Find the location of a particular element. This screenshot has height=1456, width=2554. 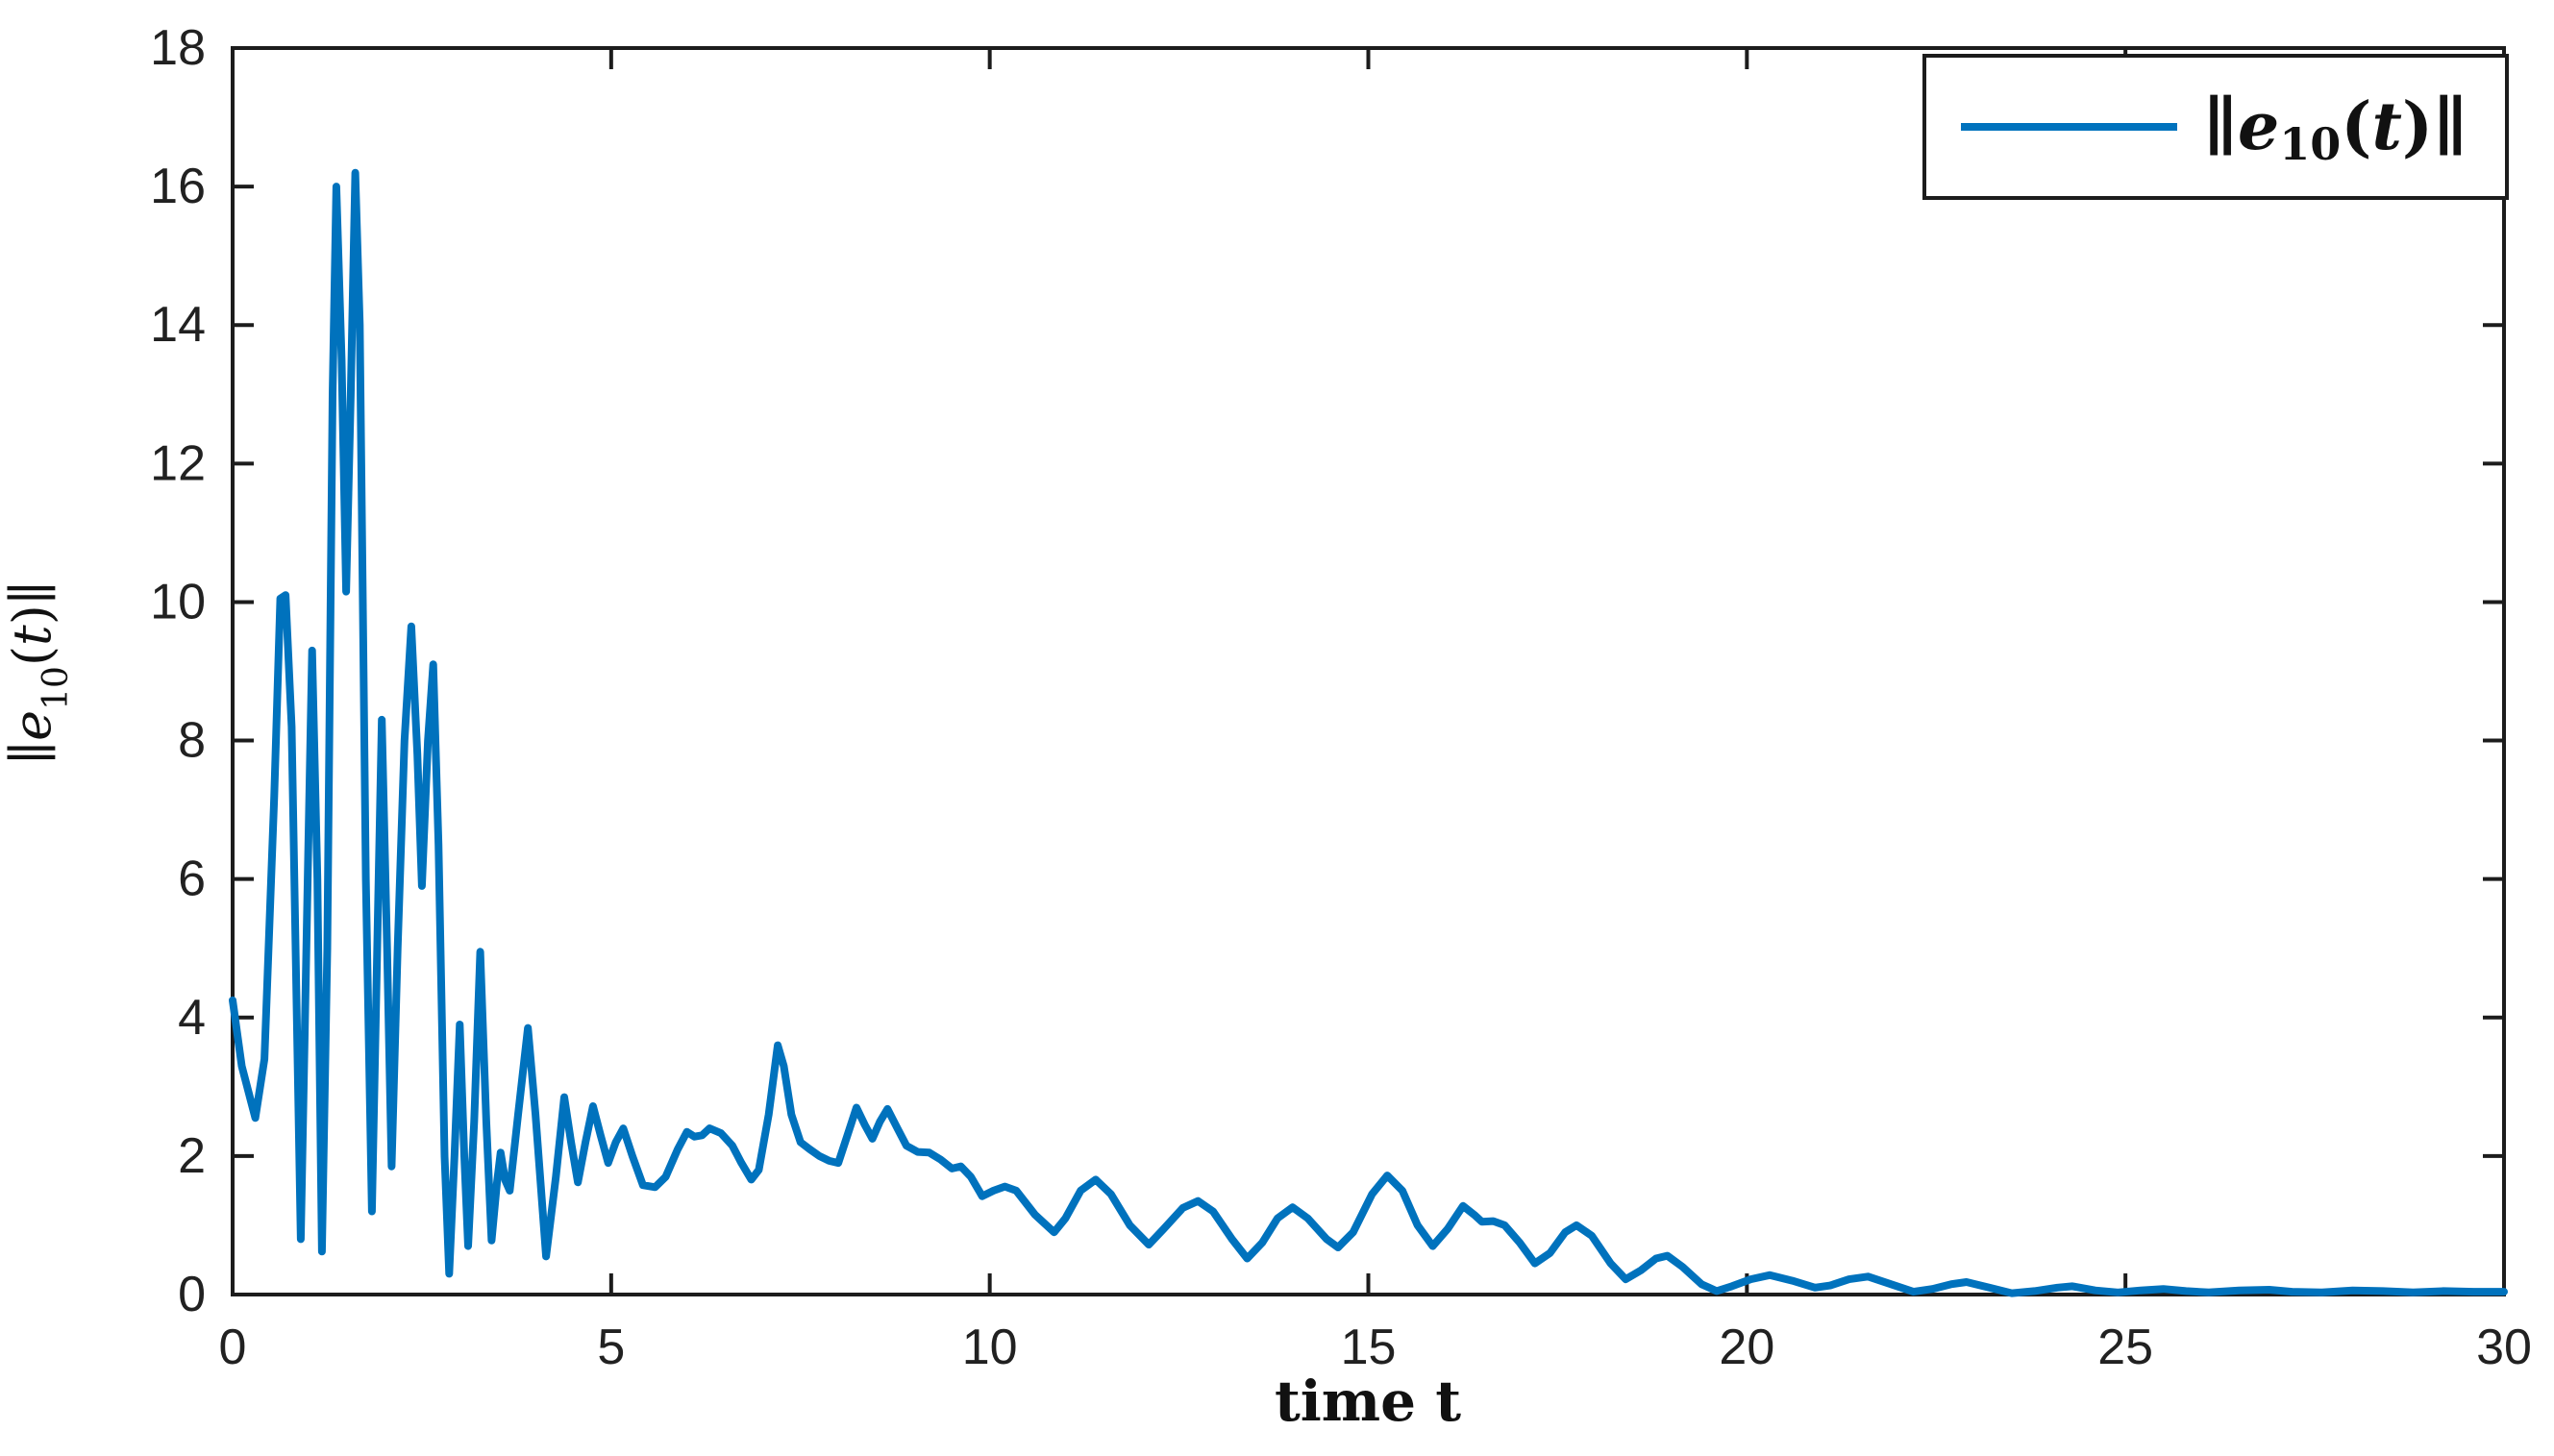

x-tick-label: 0 is located at coordinates (233, 1348).